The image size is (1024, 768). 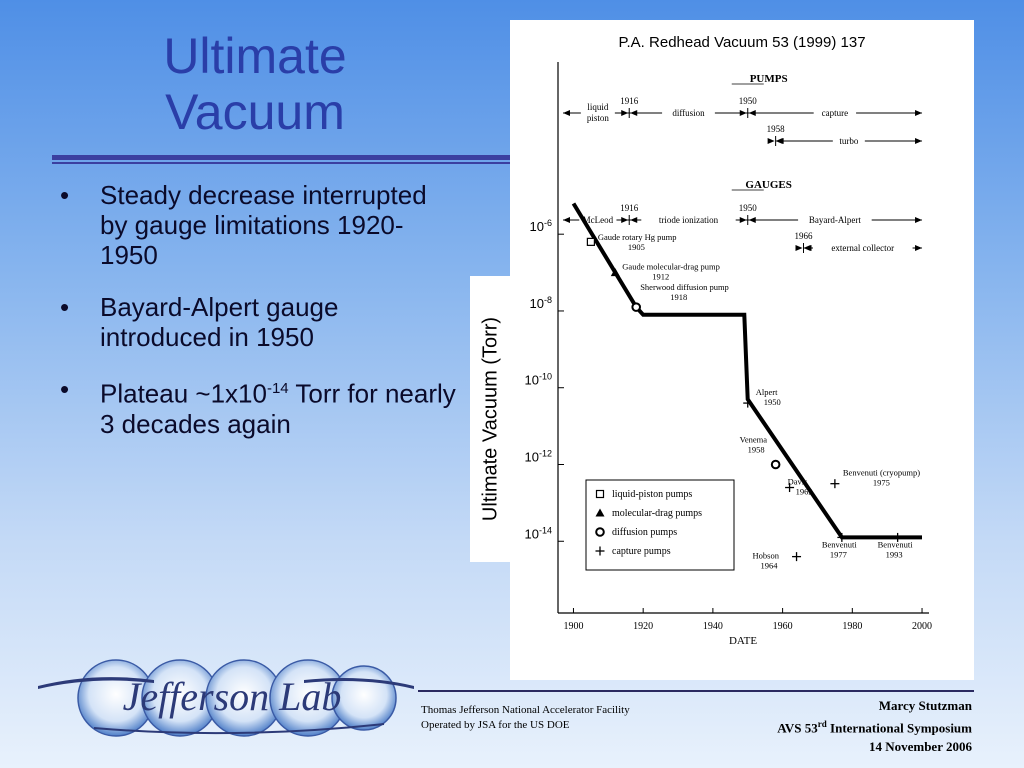 I want to click on timeline-heading: PUMPS, so click(x=769, y=79).